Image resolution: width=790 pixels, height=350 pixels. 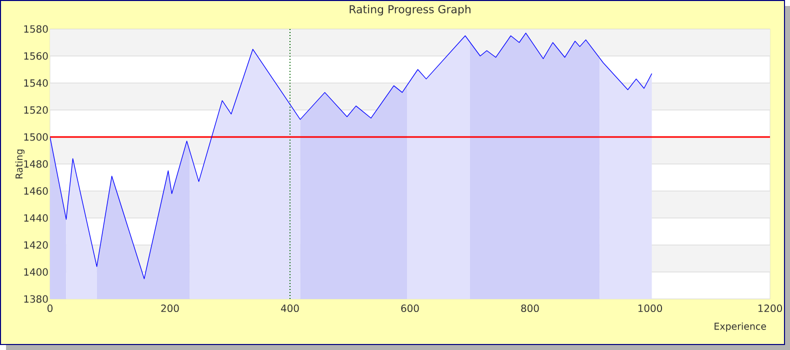 I want to click on y-tick-label: 1420, so click(x=36, y=245).